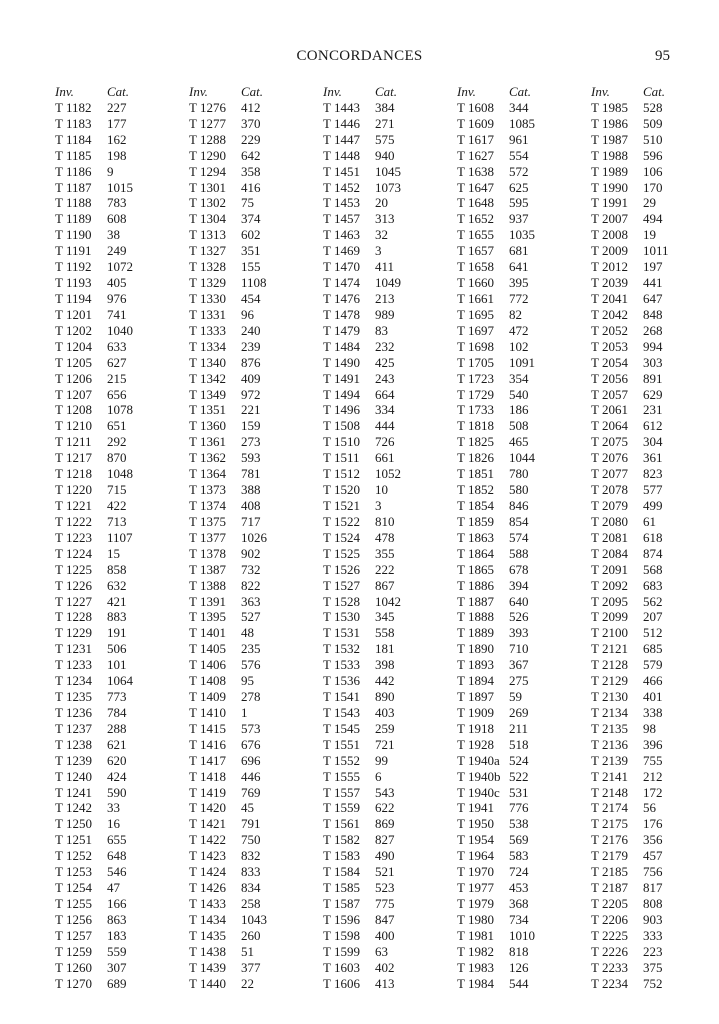 Image resolution: width=719 pixels, height=1024 pixels. What do you see at coordinates (385, 267) in the screenshot?
I see `catalogue-number: 411` at bounding box center [385, 267].